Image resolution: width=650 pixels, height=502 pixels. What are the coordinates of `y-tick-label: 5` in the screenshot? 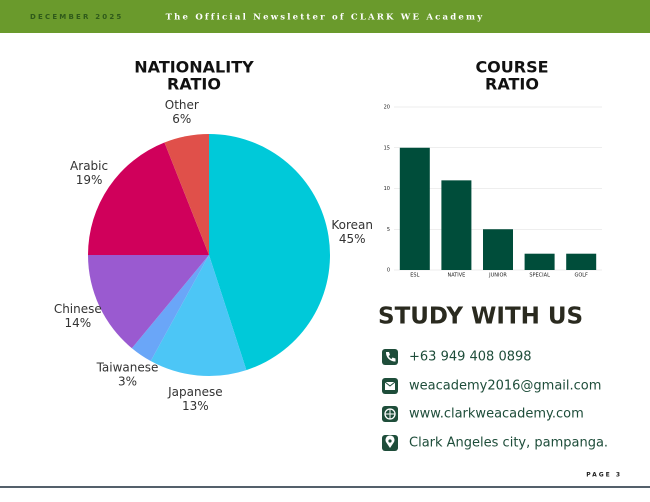 It's located at (388, 230).